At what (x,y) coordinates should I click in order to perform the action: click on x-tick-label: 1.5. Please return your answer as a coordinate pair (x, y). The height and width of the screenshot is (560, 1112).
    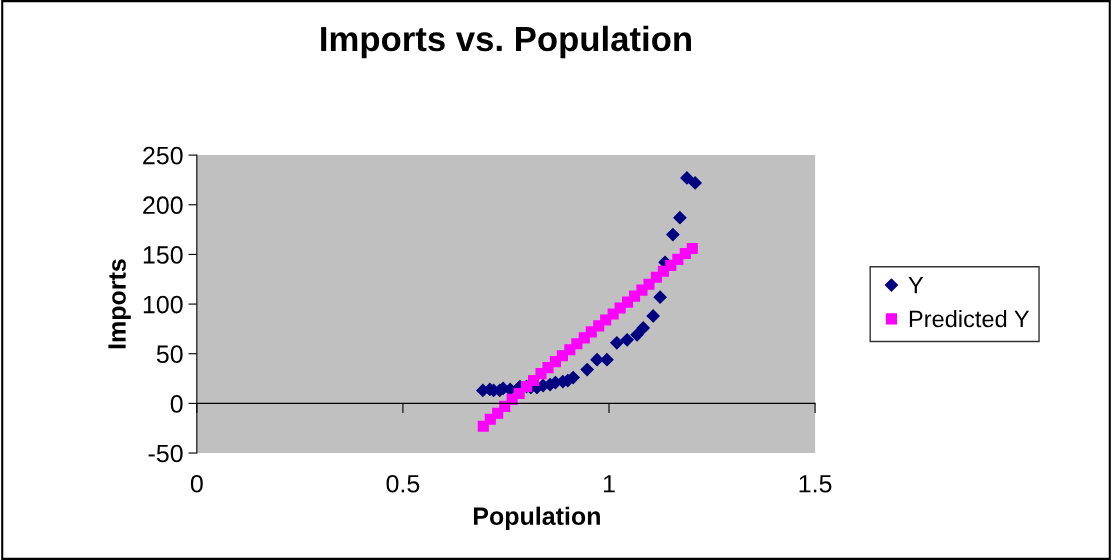
    Looking at the image, I should click on (815, 484).